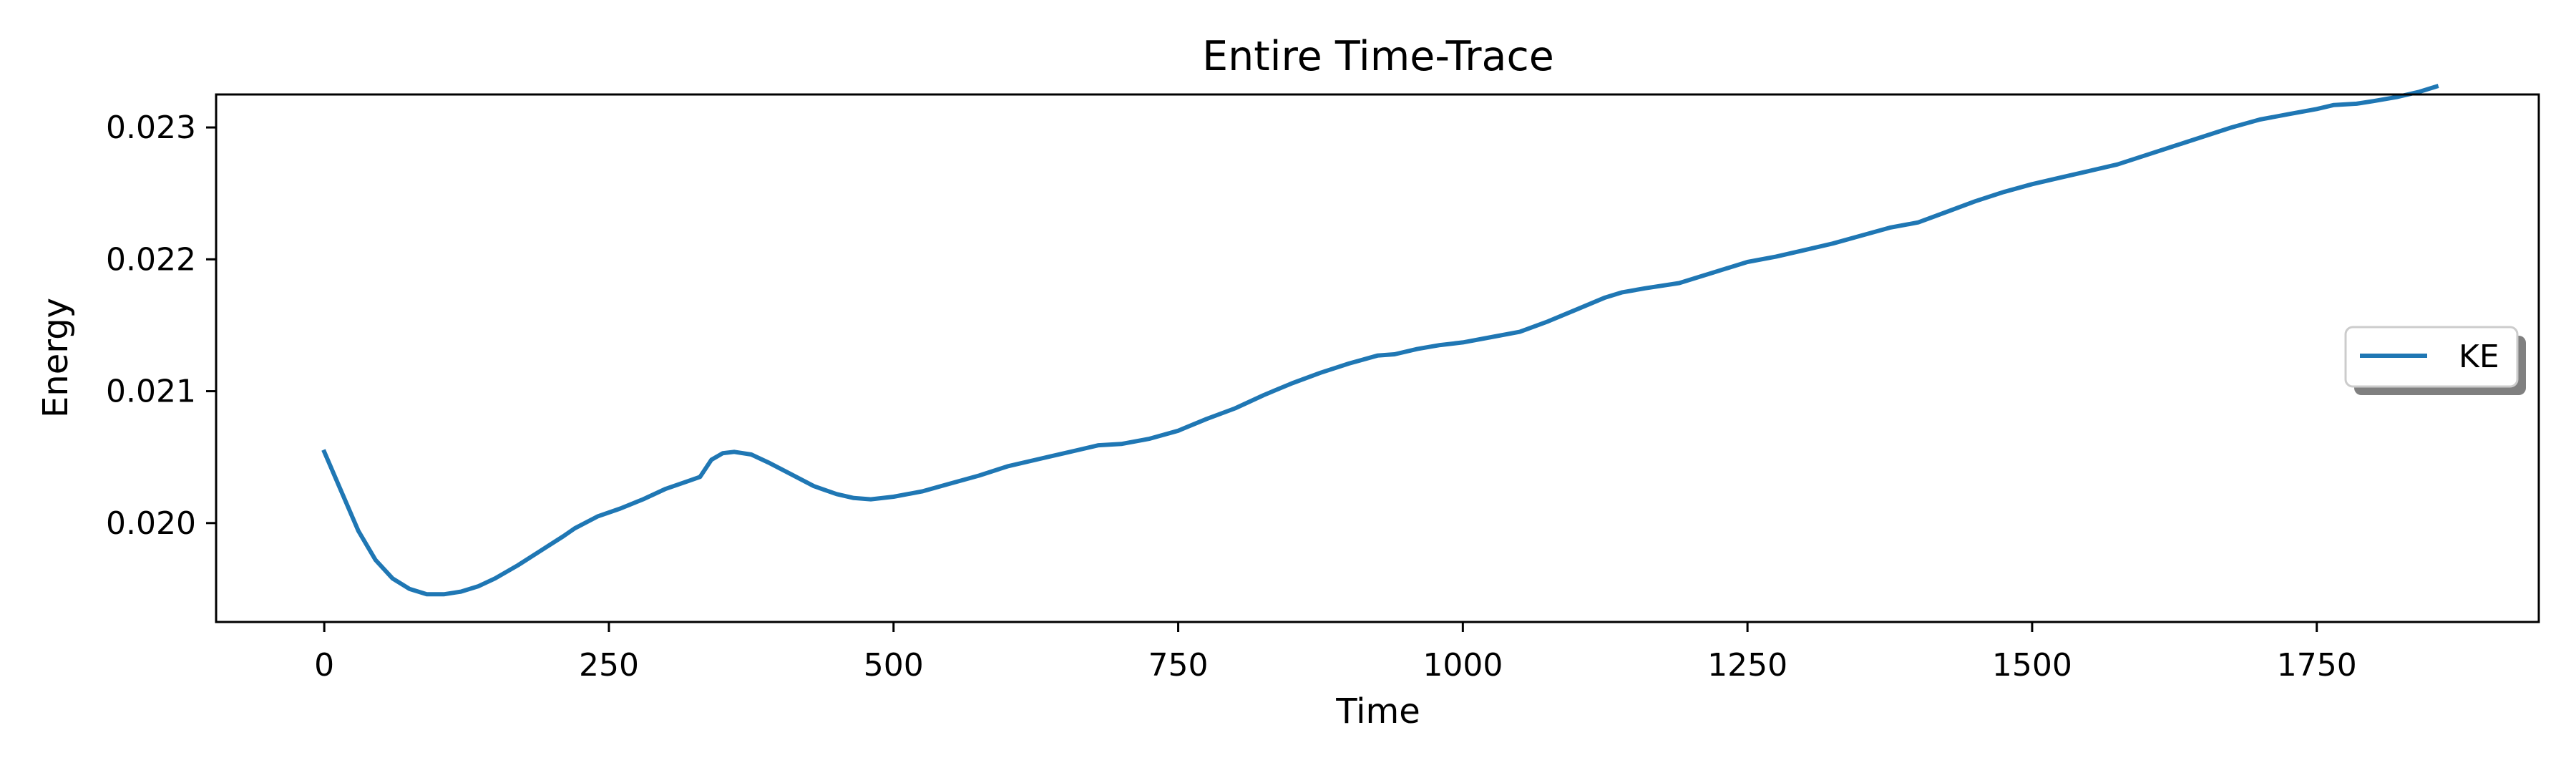  Describe the element at coordinates (161, 326) in the screenshot. I see `y-ticks: 0.020 0.021 0.022 0.023` at that location.